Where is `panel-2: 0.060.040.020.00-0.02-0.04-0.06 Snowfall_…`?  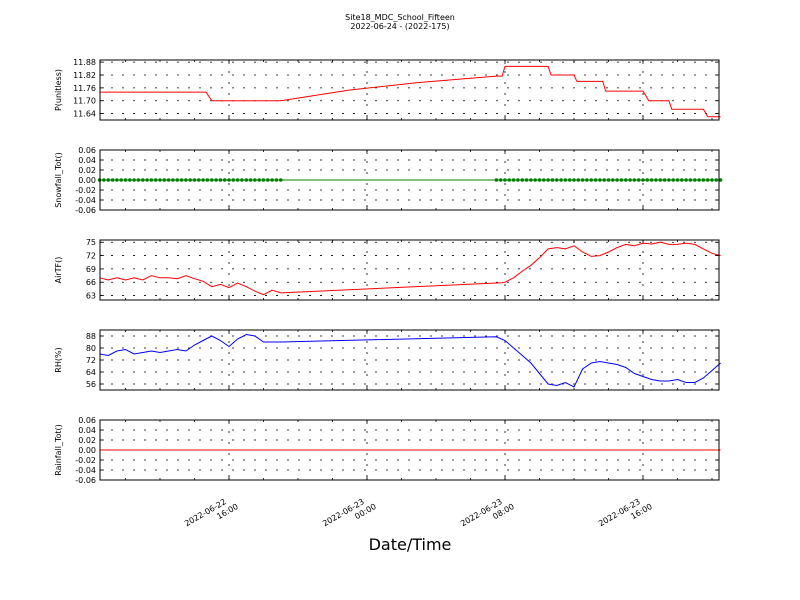
panel-2: 0.060.040.020.00-0.02-0.04-0.06 Snowfall_… is located at coordinates (388, 180).